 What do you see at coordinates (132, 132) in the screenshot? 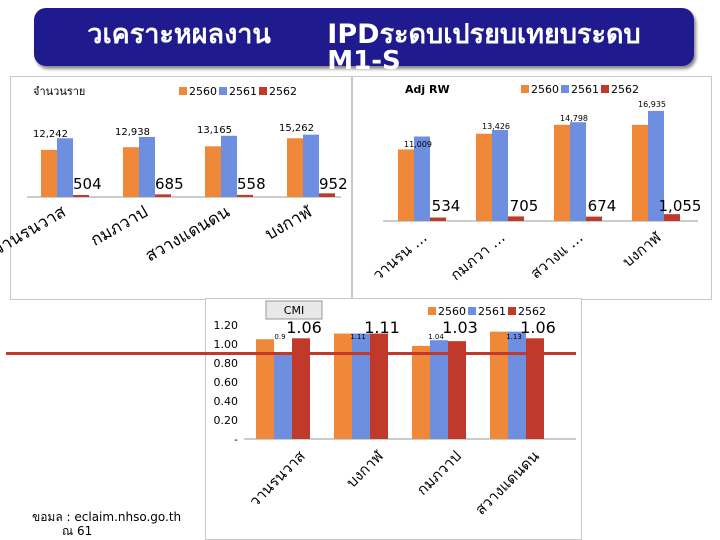
I see `data-label-2560: 12,938` at bounding box center [132, 132].